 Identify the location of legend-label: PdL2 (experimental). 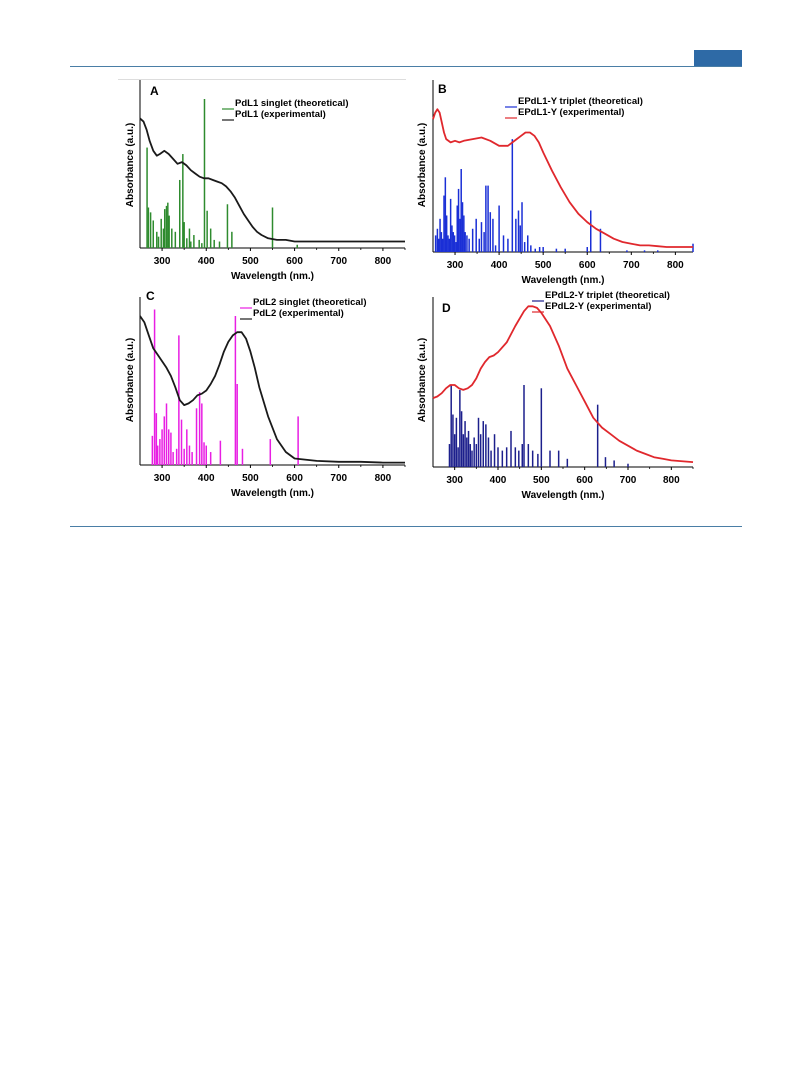
(298, 313).